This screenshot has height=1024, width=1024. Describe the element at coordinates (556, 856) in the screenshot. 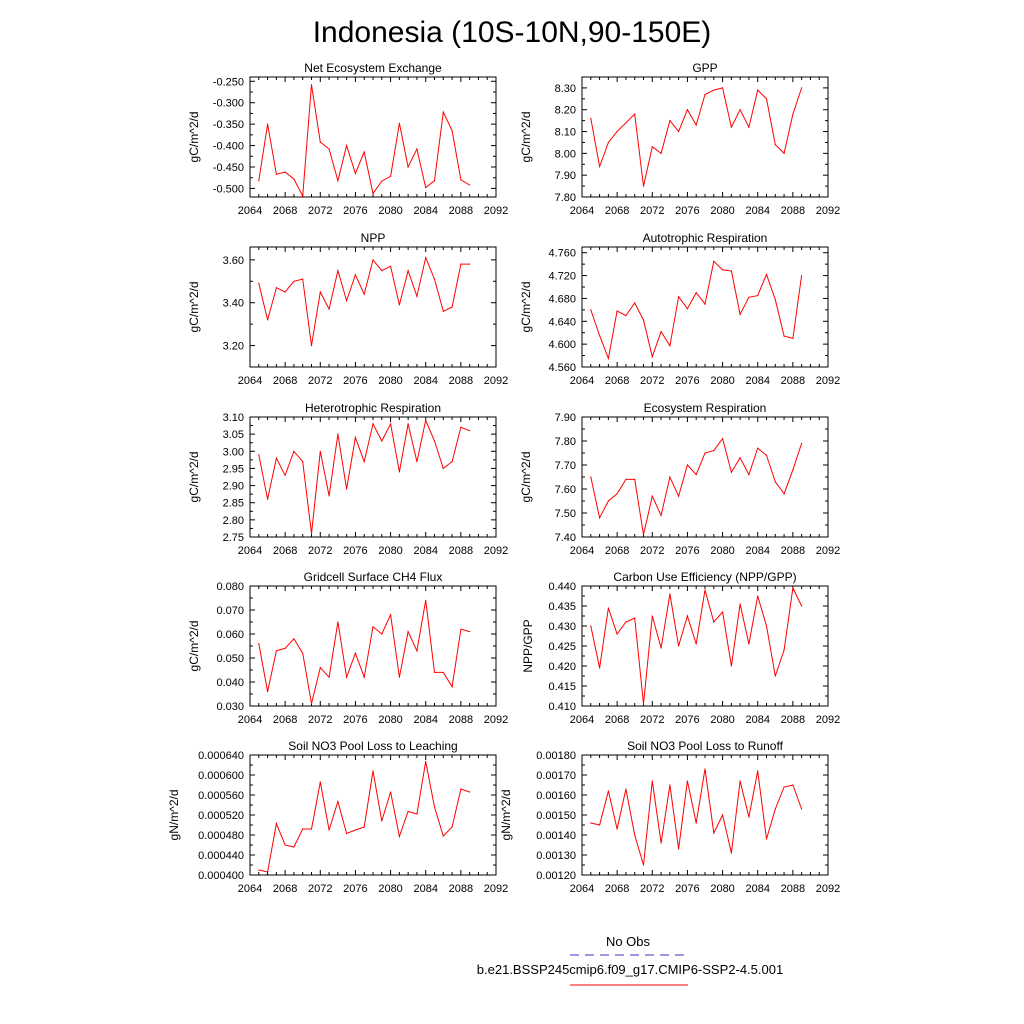

I see `y-tick-label: 0.00130` at that location.